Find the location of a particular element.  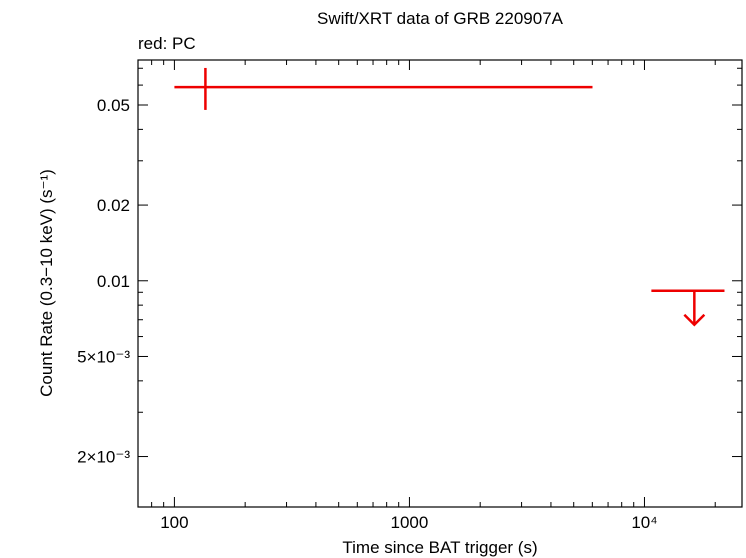

y-tick-label: 5×10⁻³ is located at coordinates (103, 356).